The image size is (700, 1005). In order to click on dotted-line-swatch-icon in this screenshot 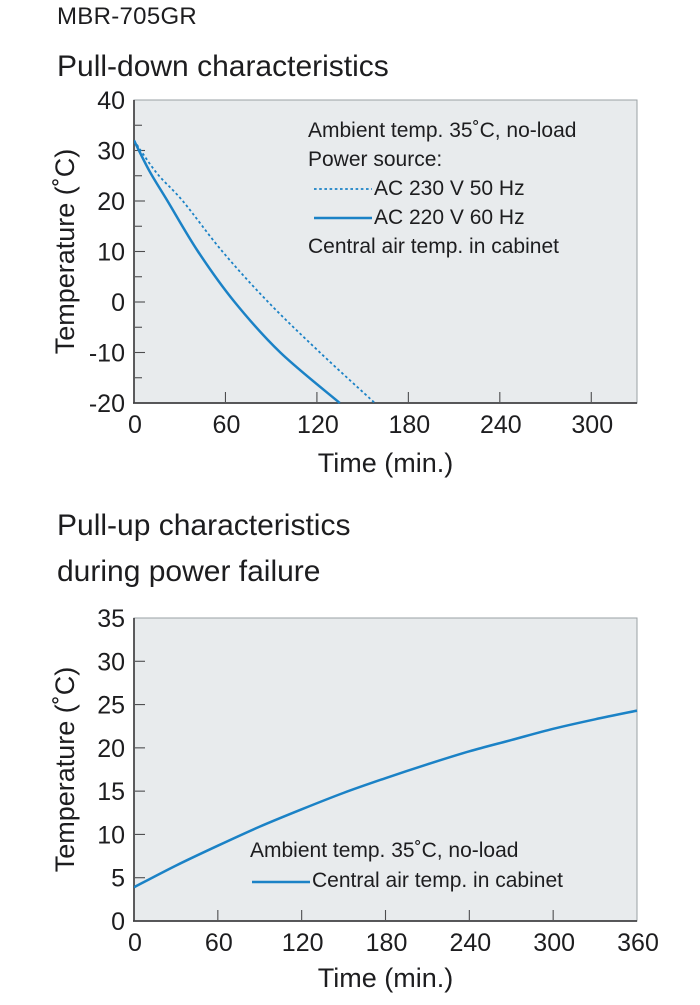, I will do `click(343, 189)`.